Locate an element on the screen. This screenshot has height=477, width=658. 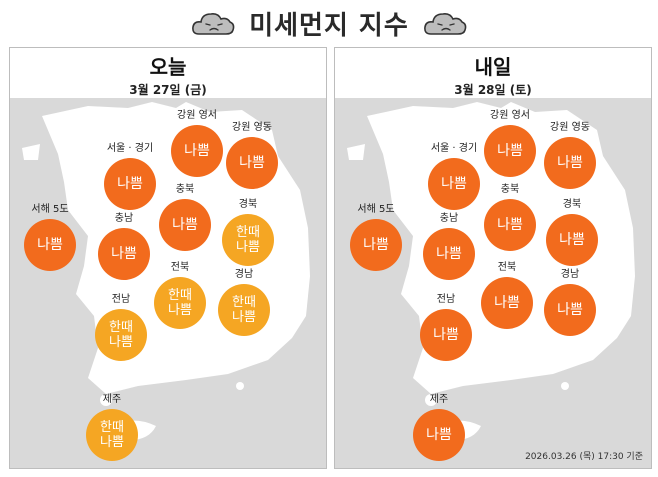
page-title: 미세먼지 지수 is located at coordinates (329, 25).